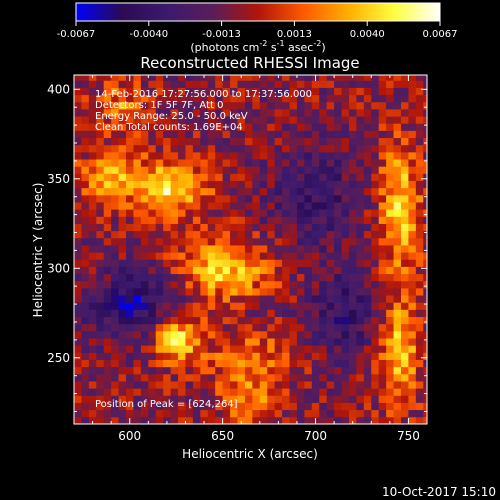 The width and height of the screenshot is (500, 500). What do you see at coordinates (222, 436) in the screenshot?
I see `x-tick-label: 650` at bounding box center [222, 436].